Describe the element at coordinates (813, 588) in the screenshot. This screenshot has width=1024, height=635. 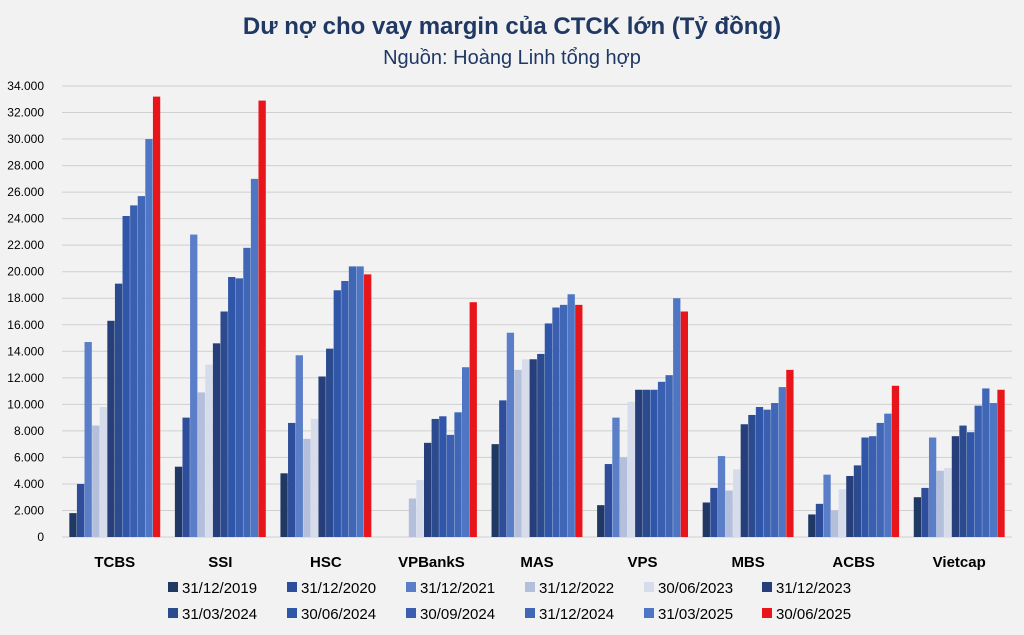
I see `legend-label: 31/12/2023` at that location.